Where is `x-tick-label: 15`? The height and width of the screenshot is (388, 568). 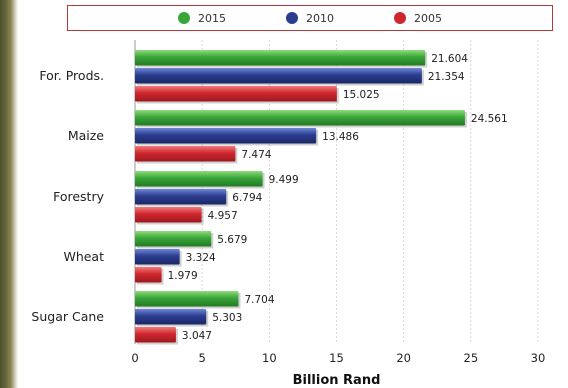
x-tick-label: 15 is located at coordinates (336, 358).